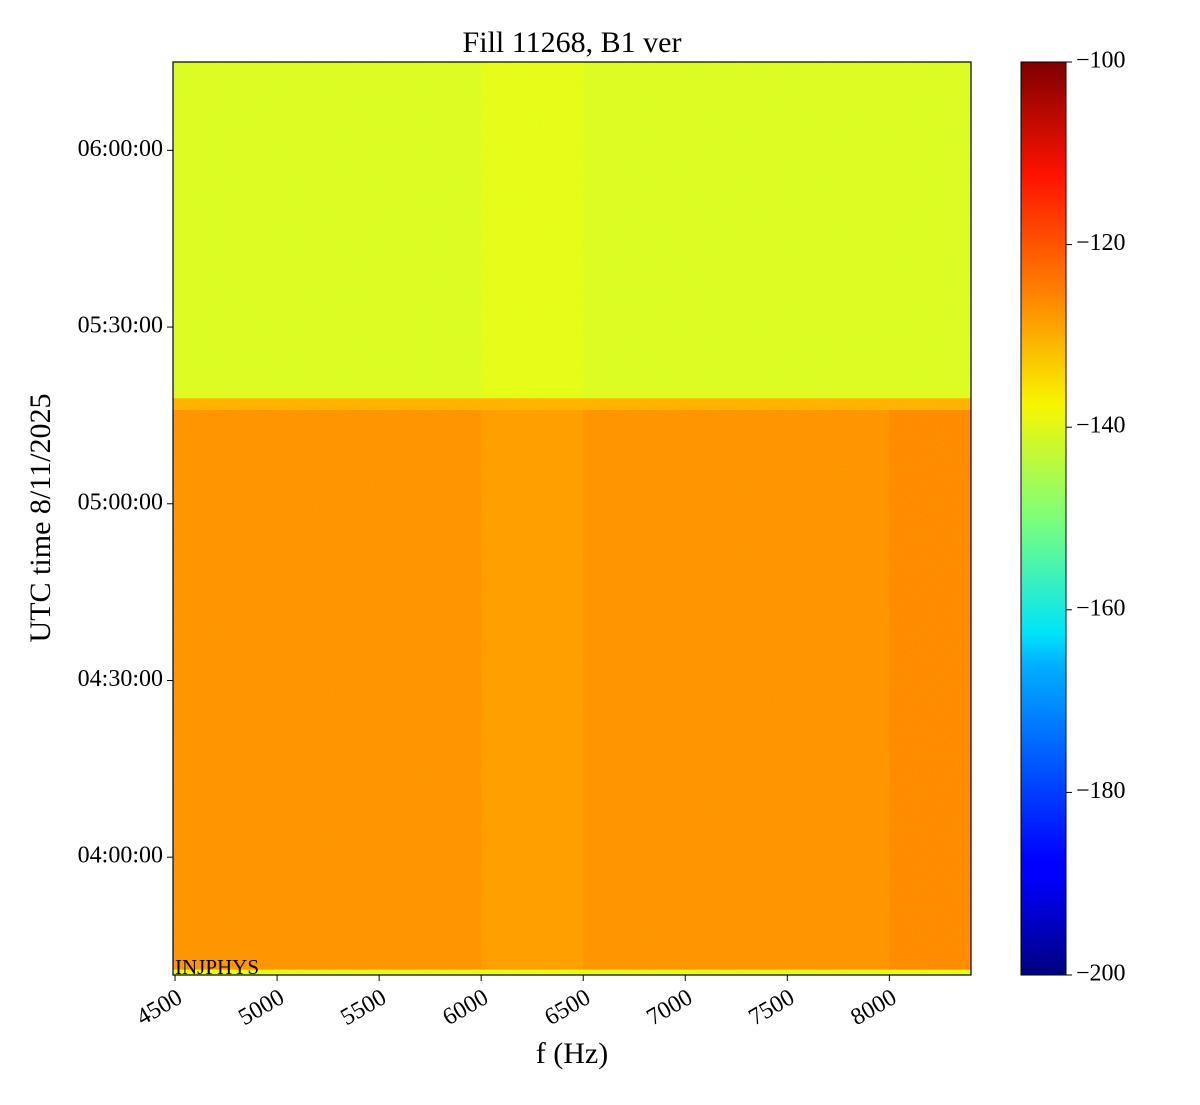 The width and height of the screenshot is (1200, 1105). I want to click on annotation: INJPHYS, so click(217, 967).